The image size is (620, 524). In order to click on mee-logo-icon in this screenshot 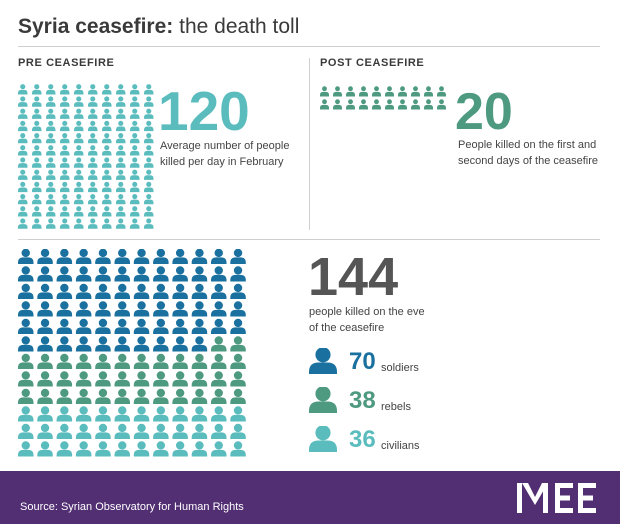, I will do `click(556, 498)`.